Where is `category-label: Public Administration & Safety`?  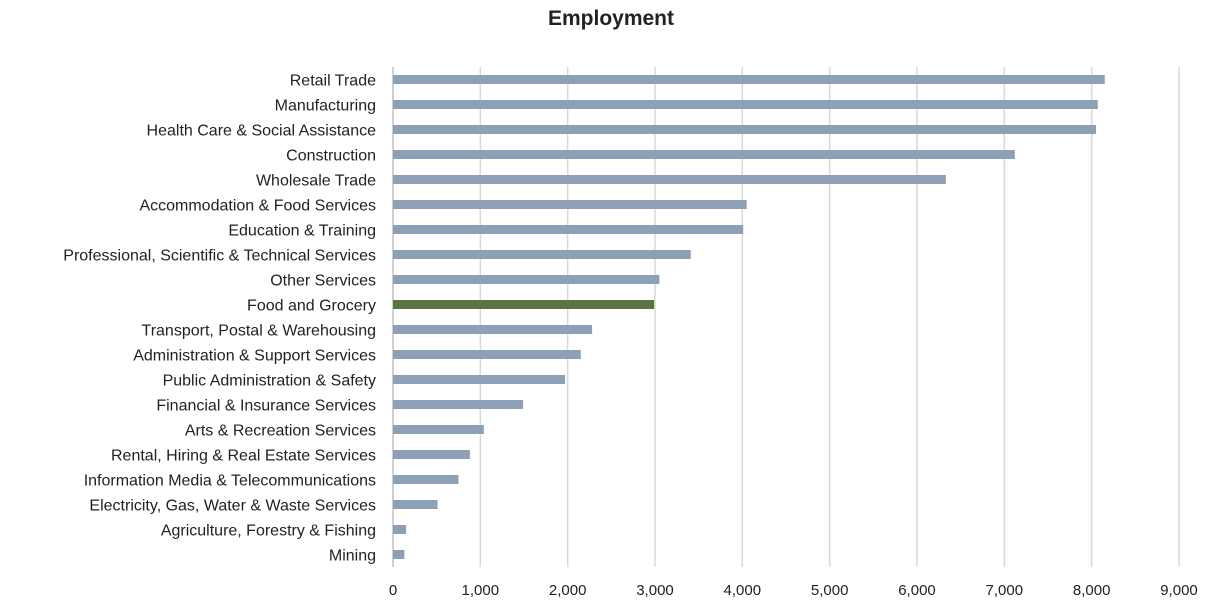
category-label: Public Administration & Safety is located at coordinates (269, 381).